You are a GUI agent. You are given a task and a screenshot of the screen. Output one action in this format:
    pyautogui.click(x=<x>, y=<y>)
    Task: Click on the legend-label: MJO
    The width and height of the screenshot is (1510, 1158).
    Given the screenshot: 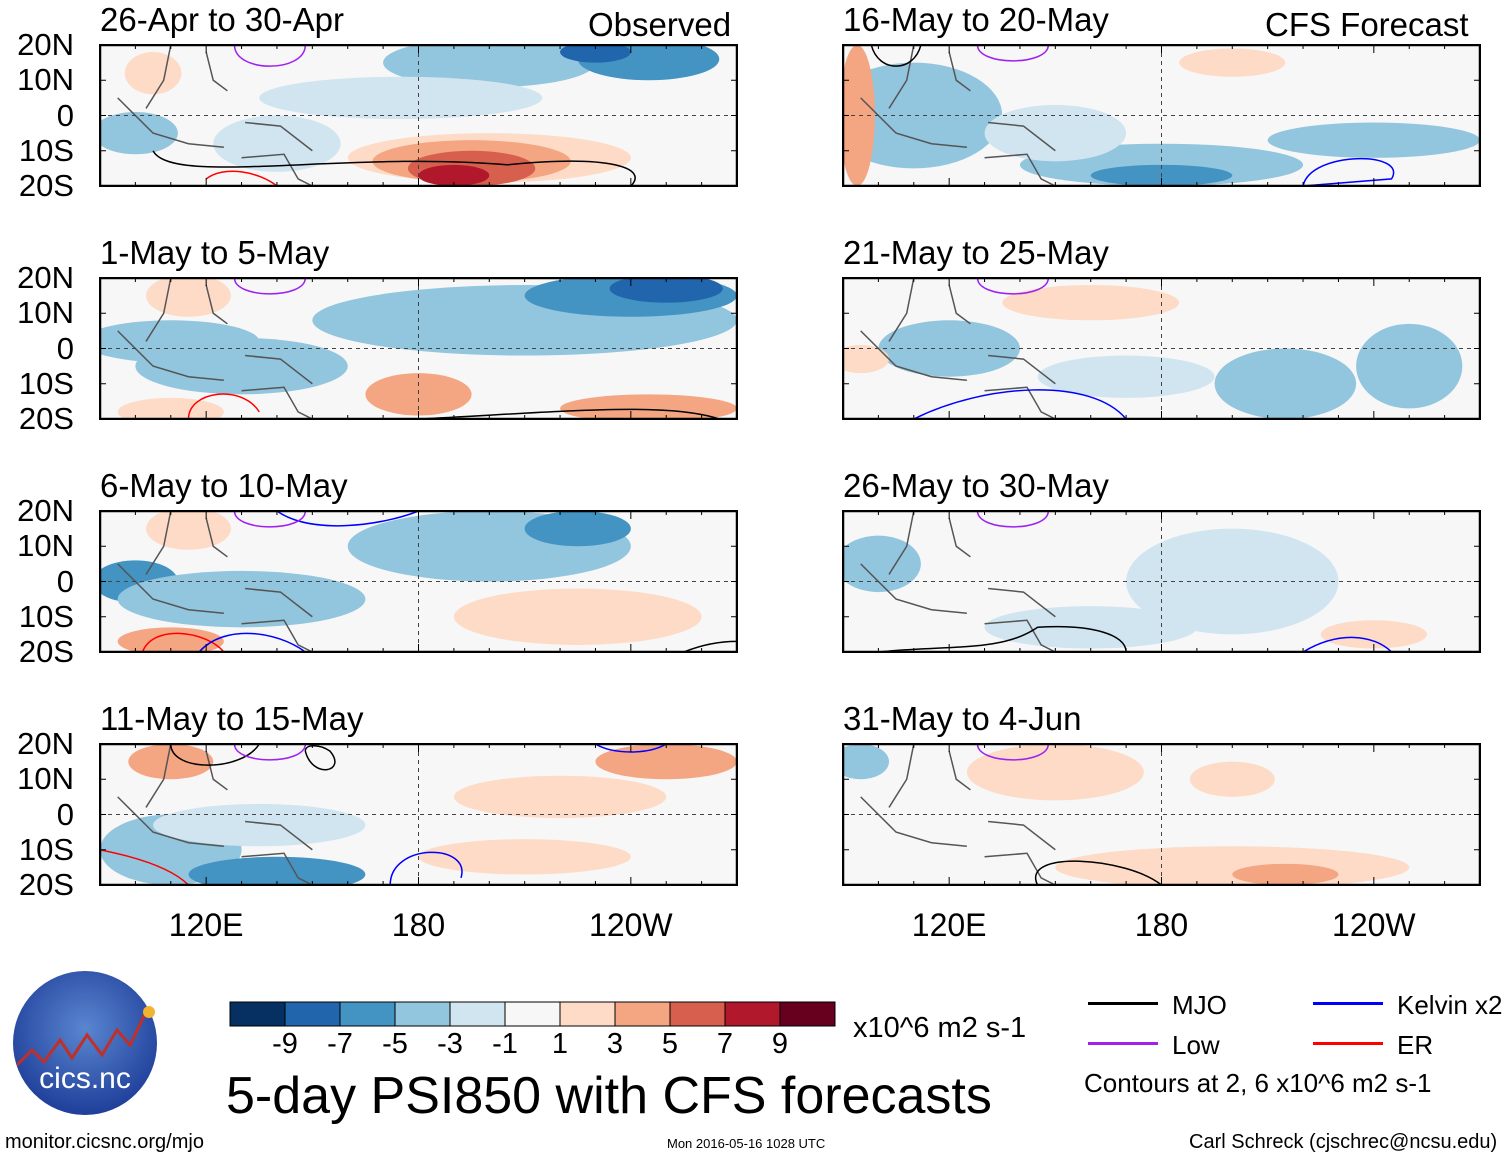 What is the action you would take?
    pyautogui.click(x=1199, y=1005)
    